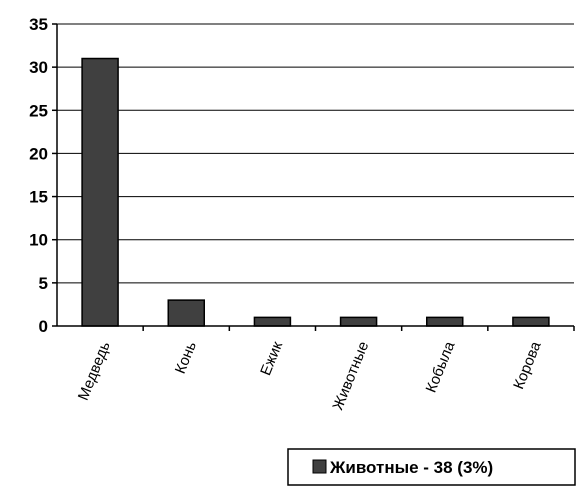 This screenshot has width=580, height=487. Describe the element at coordinates (38, 175) in the screenshot. I see `y-tick-labels: 0 5 10 15 20 25 30 35` at that location.